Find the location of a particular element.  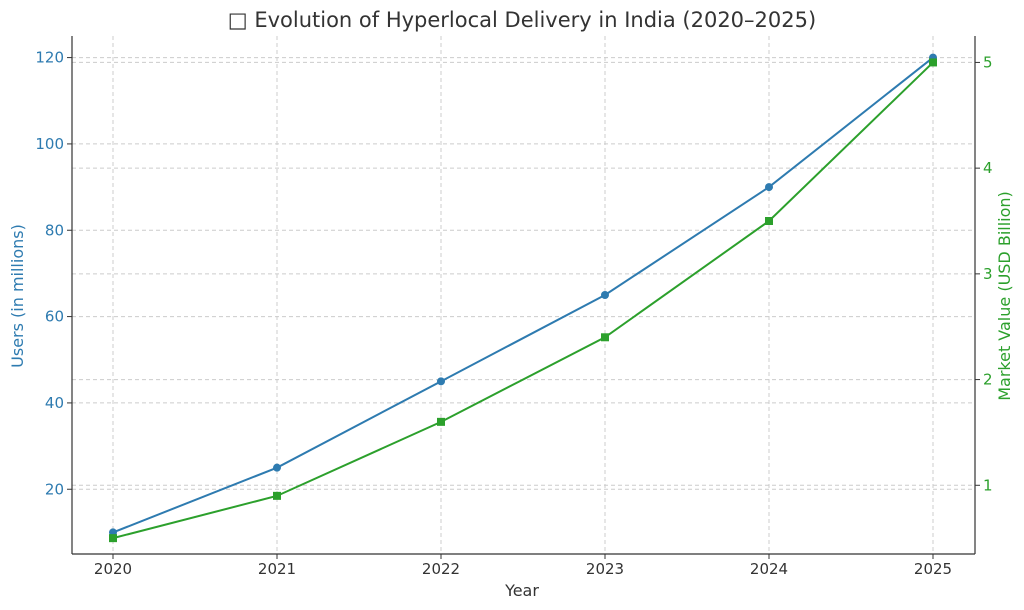

y-right-tick-label: 1 is located at coordinates (988, 485).